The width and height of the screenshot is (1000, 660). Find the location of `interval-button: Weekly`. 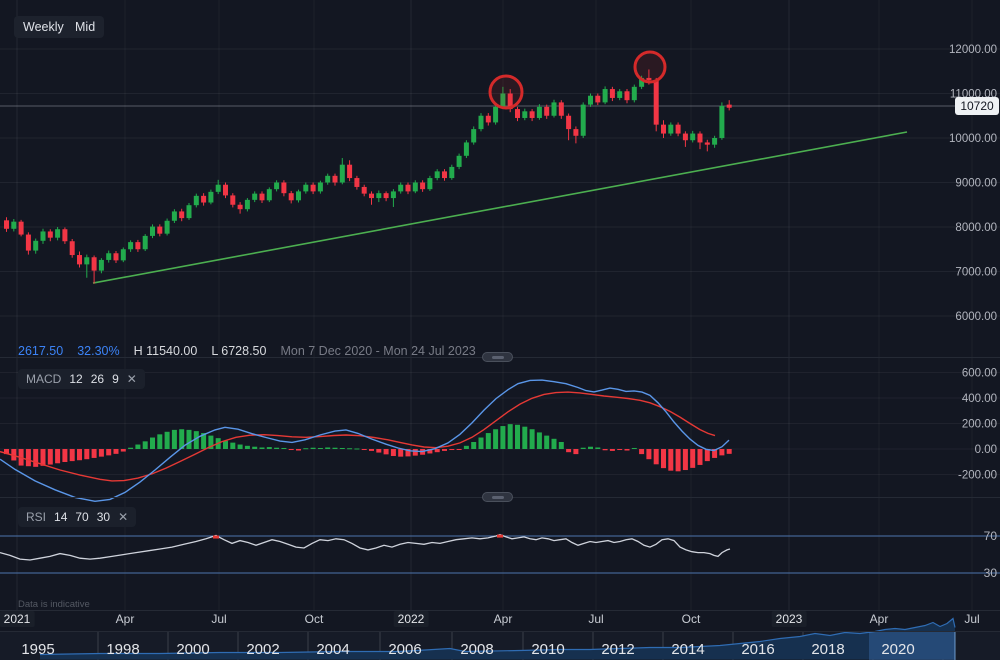

interval-button: Weekly is located at coordinates (43, 27).